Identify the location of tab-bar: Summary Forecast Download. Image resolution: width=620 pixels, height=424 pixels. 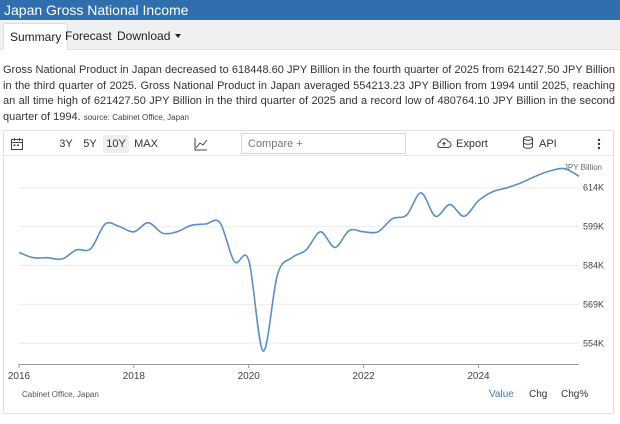
(310, 35).